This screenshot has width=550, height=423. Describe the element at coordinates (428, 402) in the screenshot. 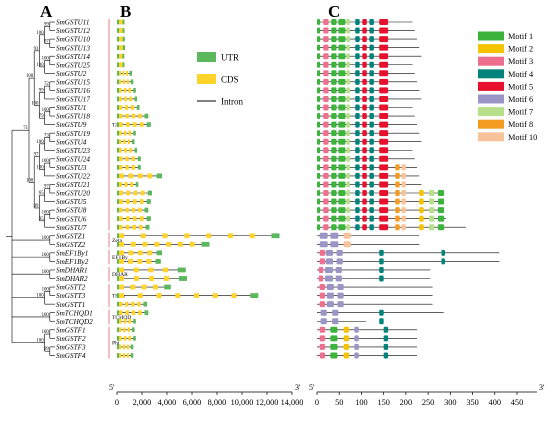

I see `axis-tick-label: 250` at that location.